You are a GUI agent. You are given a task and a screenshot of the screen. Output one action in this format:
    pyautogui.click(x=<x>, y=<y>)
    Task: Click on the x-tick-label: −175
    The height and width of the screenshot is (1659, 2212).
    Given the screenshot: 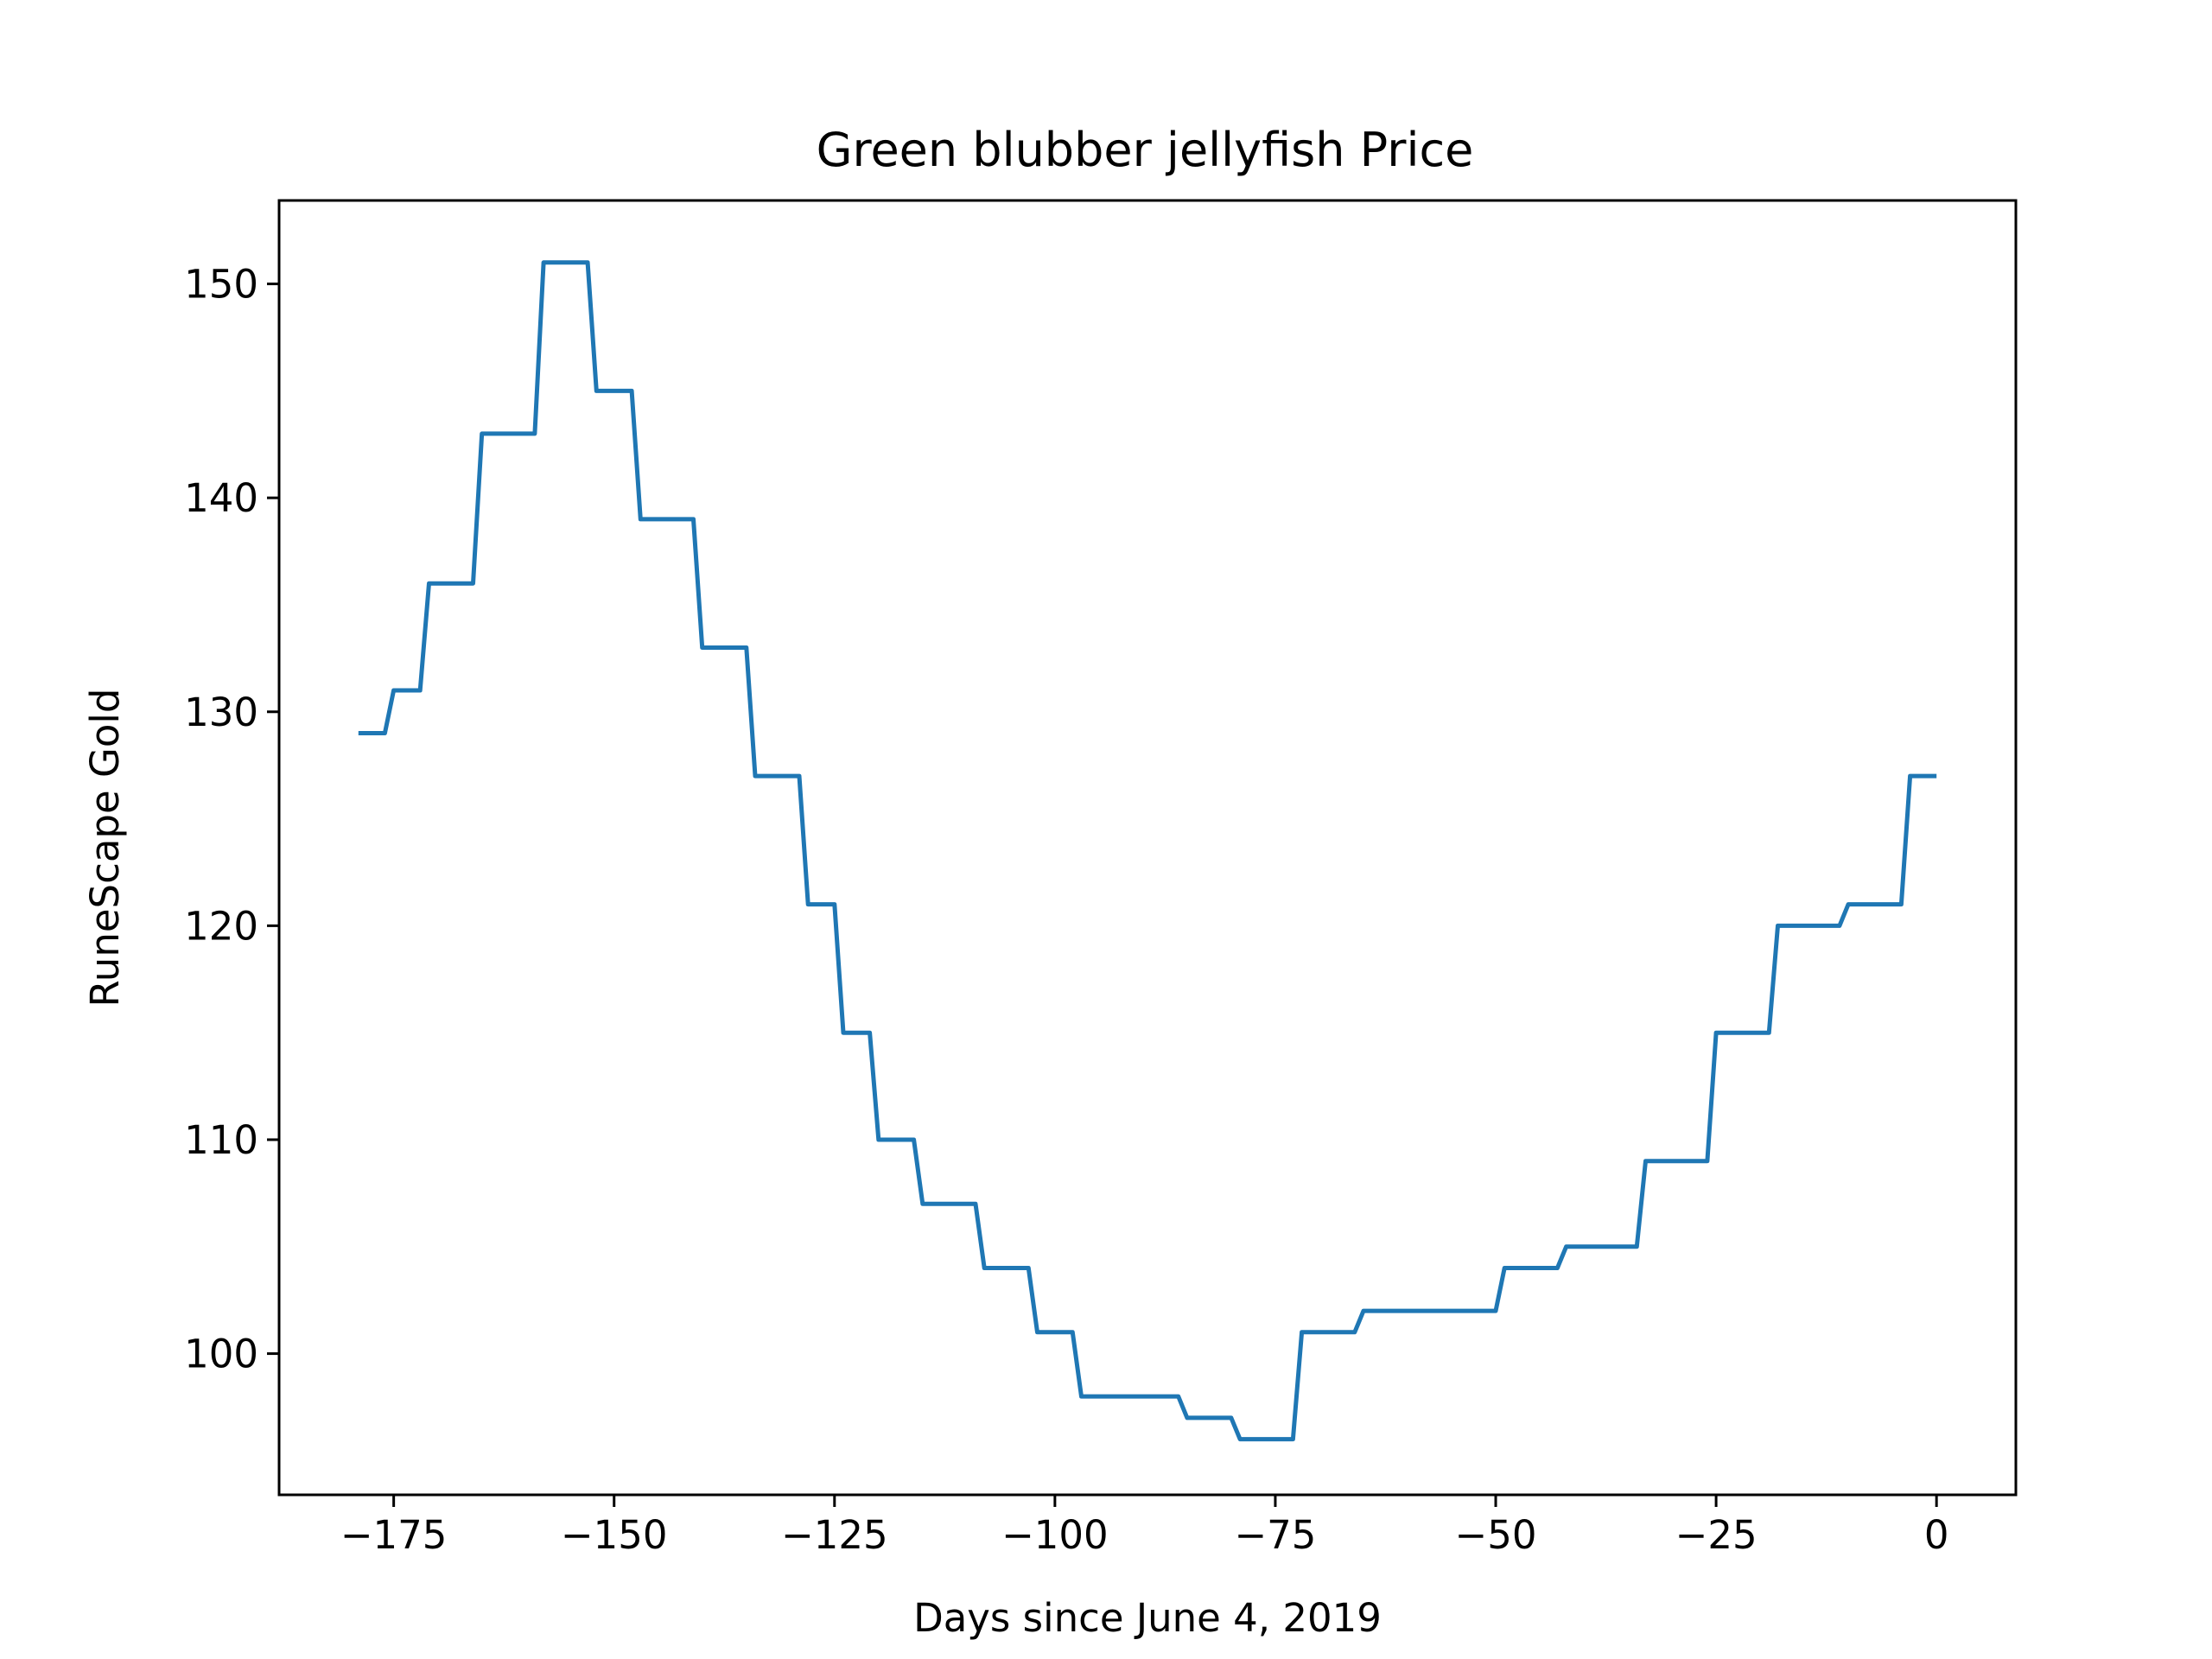 What is the action you would take?
    pyautogui.click(x=394, y=1535)
    